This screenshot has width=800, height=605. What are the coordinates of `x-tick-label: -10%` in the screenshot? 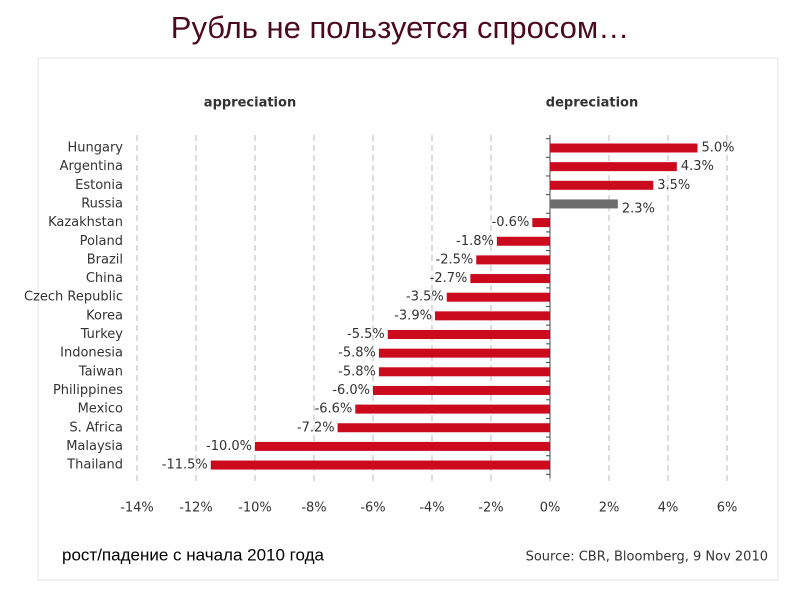 It's located at (255, 508).